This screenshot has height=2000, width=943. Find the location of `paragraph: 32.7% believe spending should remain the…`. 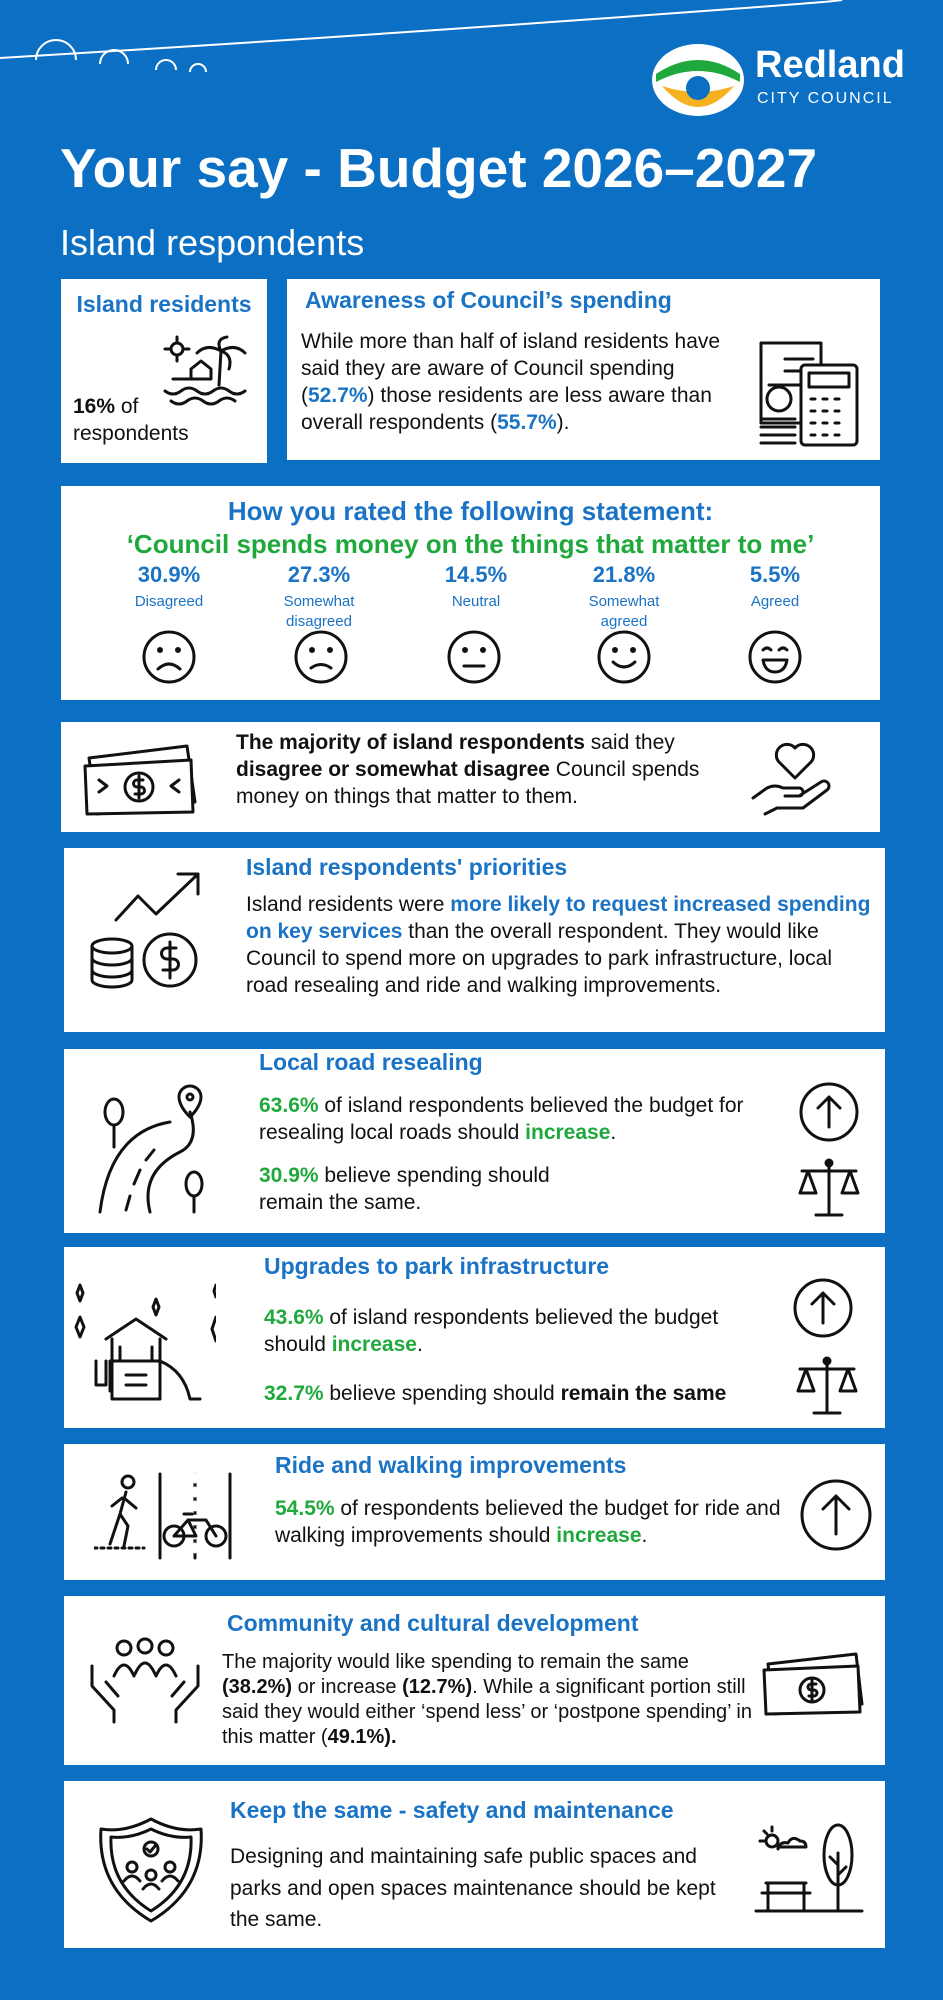

paragraph: 32.7% believe spending should remain the… is located at coordinates (544, 1394).